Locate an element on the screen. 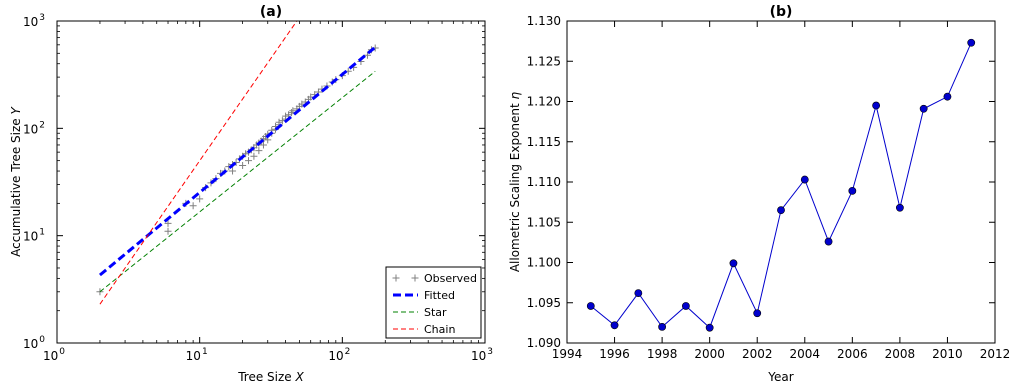 The height and width of the screenshot is (389, 1016). legend-box is located at coordinates (433, 302).